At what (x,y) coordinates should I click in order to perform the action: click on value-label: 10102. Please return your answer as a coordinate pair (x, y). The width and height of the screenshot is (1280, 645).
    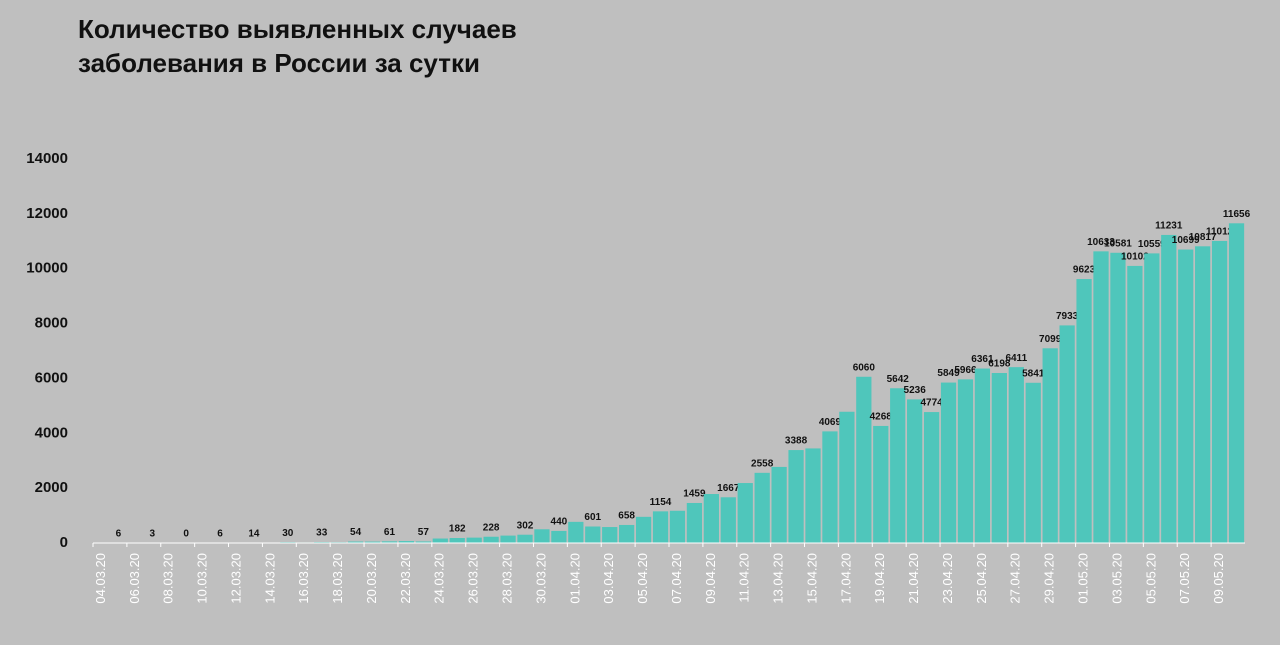
    Looking at the image, I should click on (1135, 257).